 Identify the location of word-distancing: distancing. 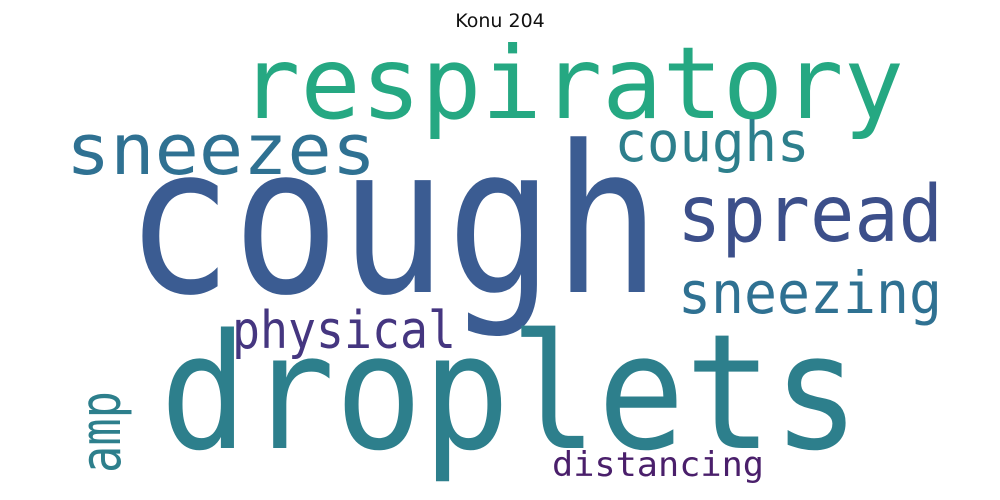
(658, 465).